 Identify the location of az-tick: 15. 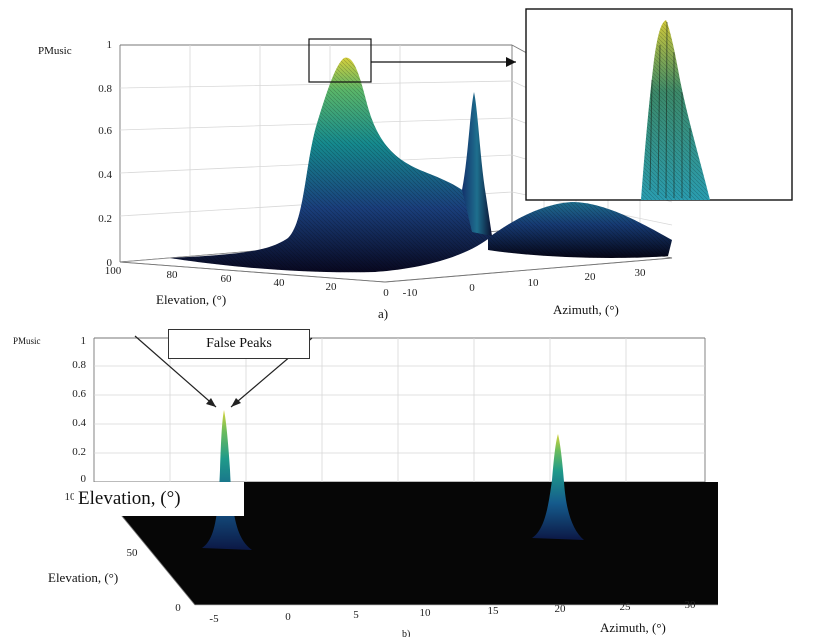
(494, 611).